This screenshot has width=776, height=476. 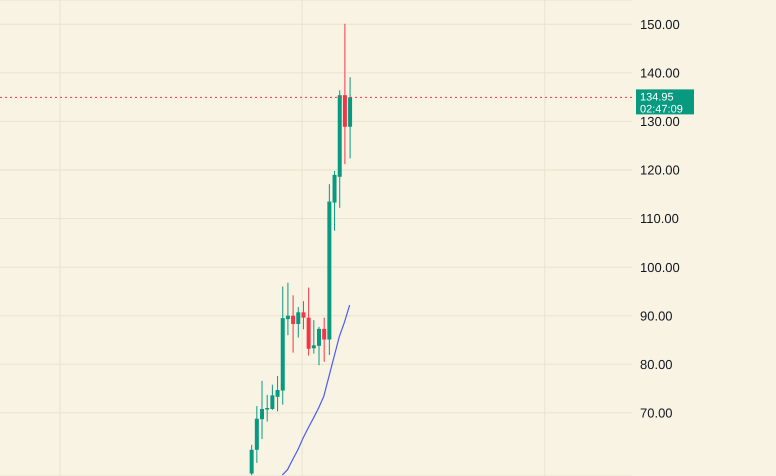 What do you see at coordinates (661, 109) in the screenshot?
I see `text: 02:47:09` at bounding box center [661, 109].